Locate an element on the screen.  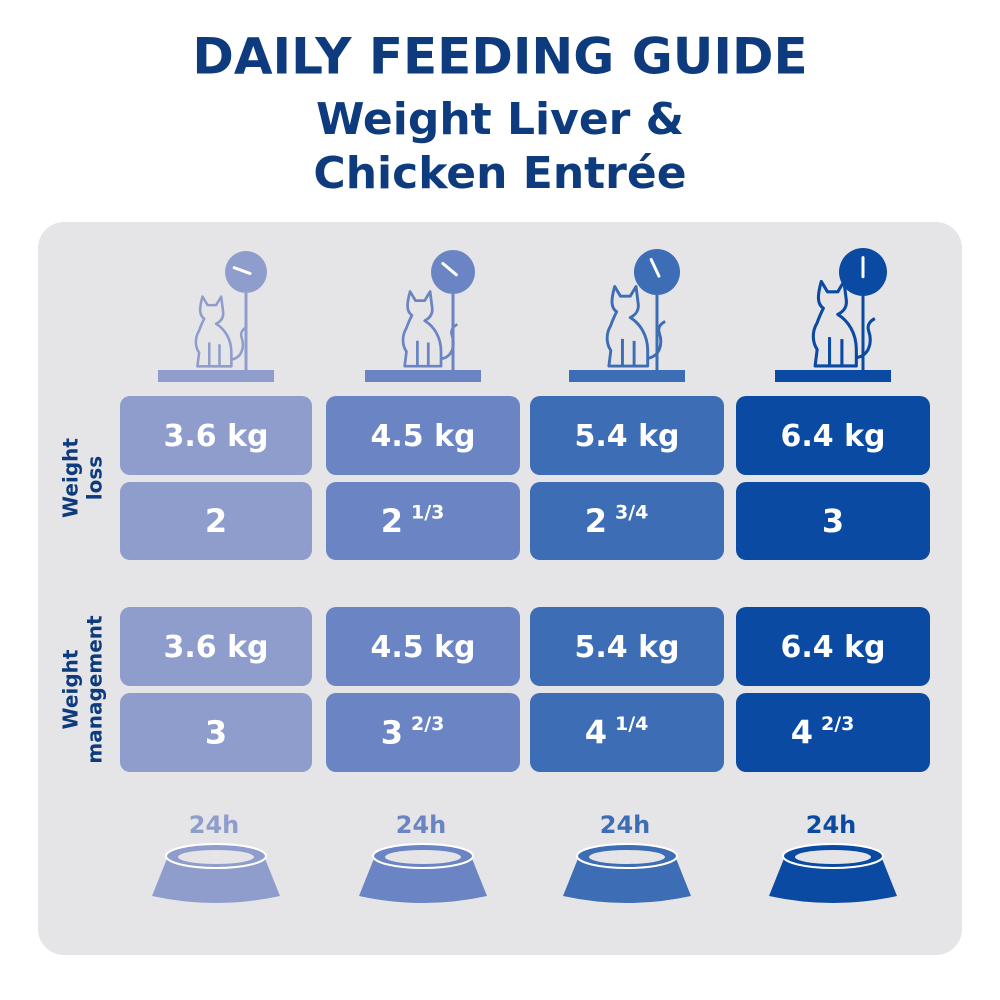
subtitle: Weight Liver & is located at coordinates (500, 119).